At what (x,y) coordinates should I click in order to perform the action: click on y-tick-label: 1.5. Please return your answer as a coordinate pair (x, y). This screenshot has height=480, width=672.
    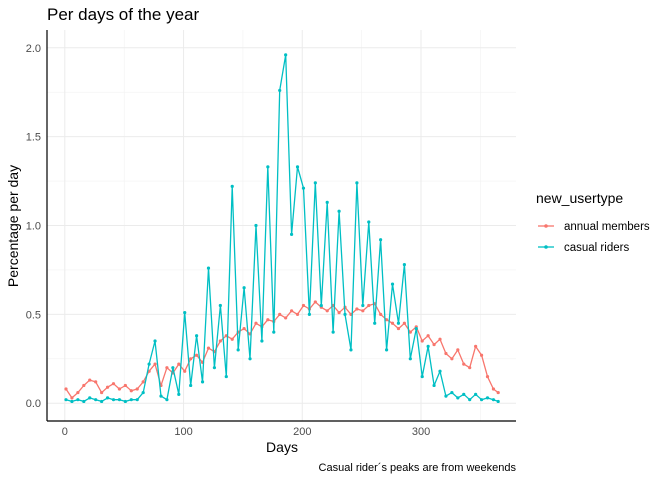
    Looking at the image, I should click on (33, 138).